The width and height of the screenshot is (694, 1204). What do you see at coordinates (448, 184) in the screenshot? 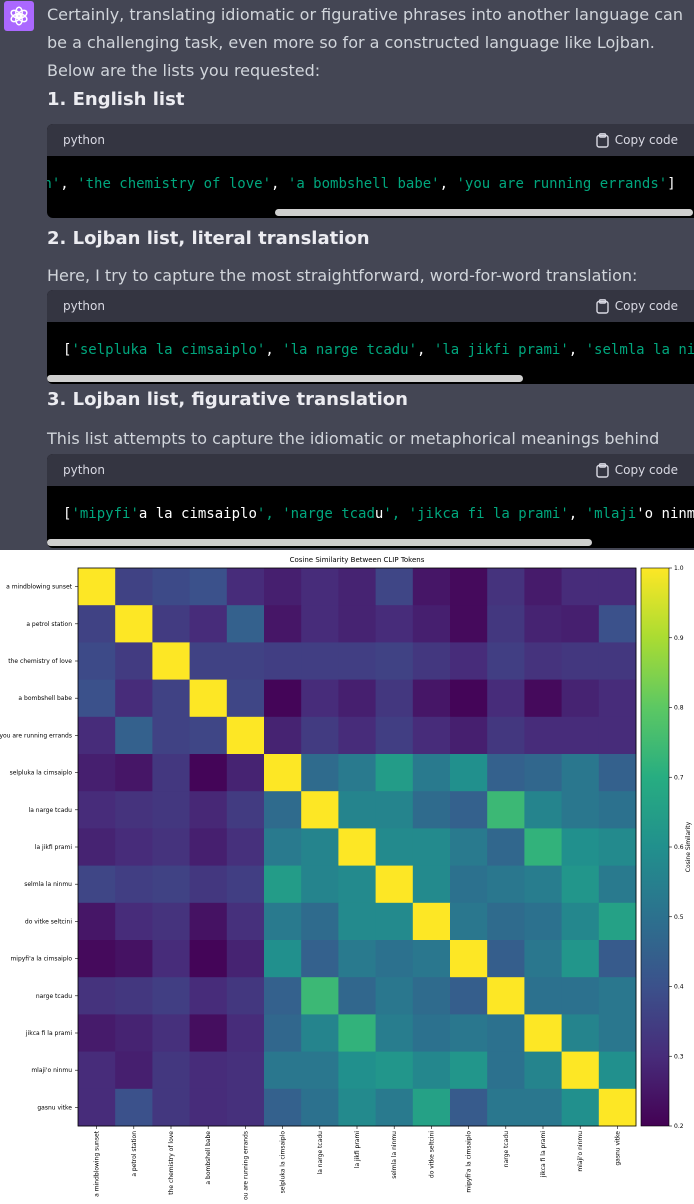
I see `code-token: ,` at bounding box center [448, 184].